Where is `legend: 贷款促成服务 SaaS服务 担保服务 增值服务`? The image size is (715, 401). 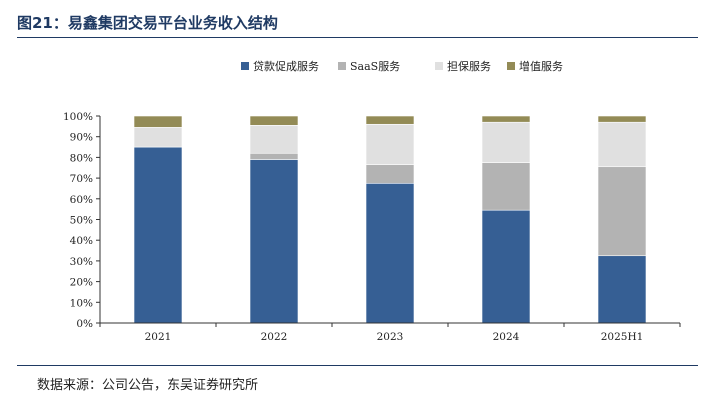
legend: 贷款促成服务 SaaS服务 担保服务 增值服务 is located at coordinates (402, 66).